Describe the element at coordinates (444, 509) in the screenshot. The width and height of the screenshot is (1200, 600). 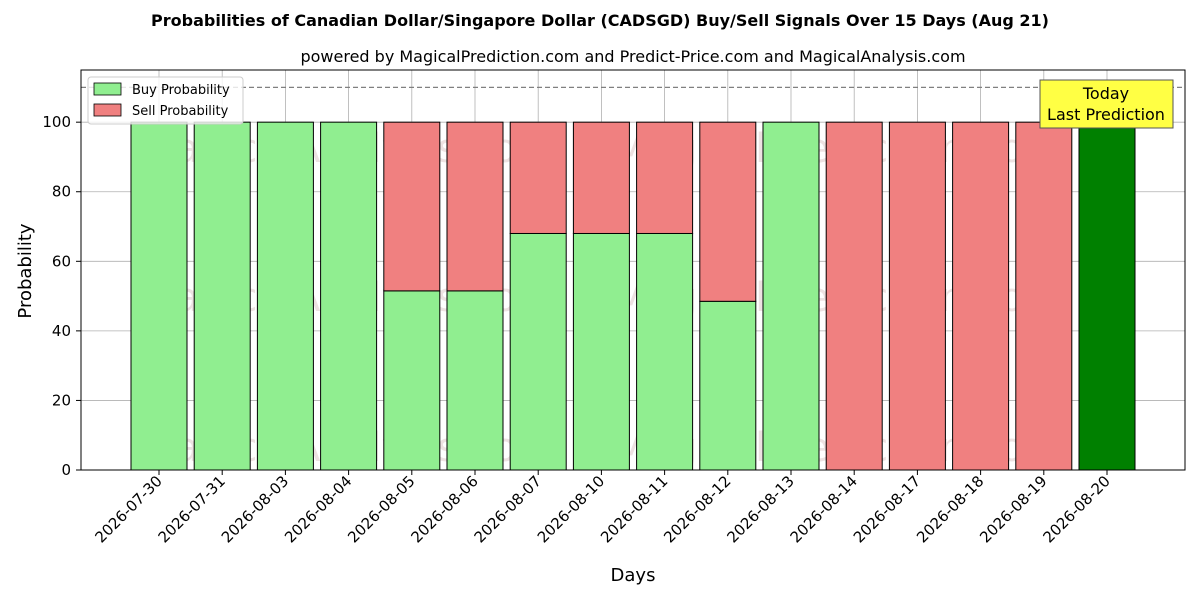
I see `x-tick-label: 2026-08-06` at that location.